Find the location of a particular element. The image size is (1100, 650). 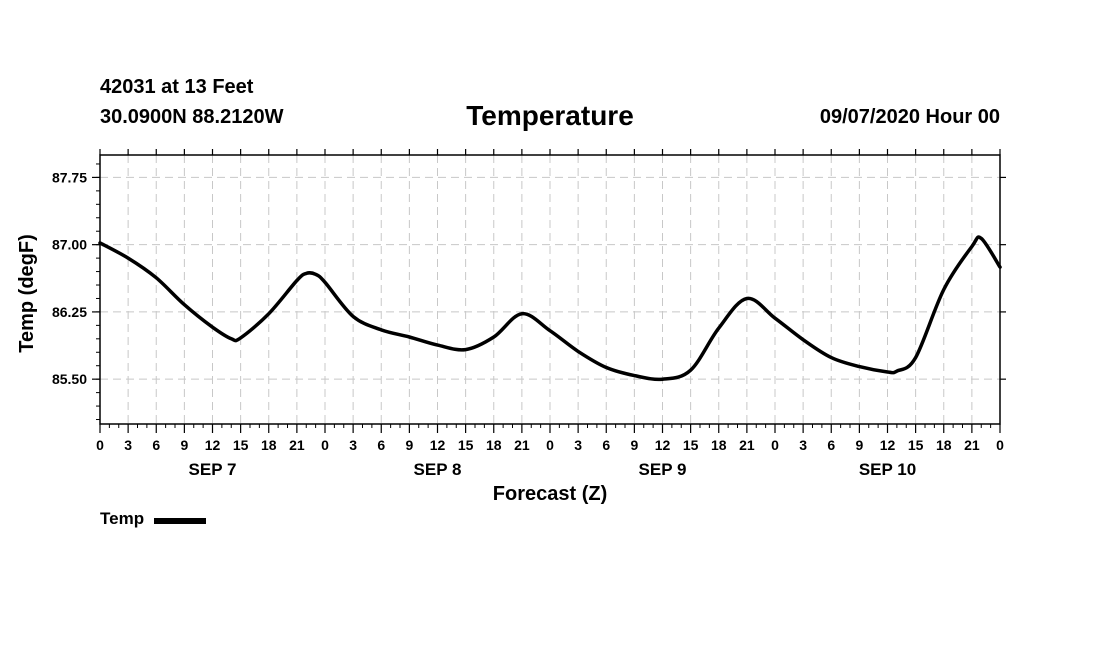

day-label: SEP 9 is located at coordinates (663, 469).